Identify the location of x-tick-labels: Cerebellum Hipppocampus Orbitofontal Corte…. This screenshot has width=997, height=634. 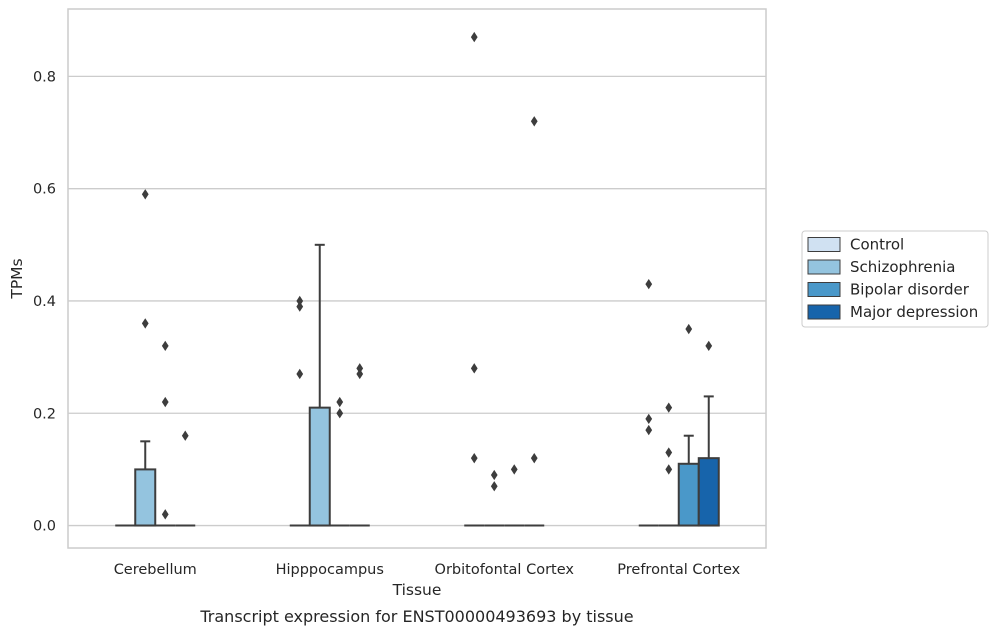
(427, 570).